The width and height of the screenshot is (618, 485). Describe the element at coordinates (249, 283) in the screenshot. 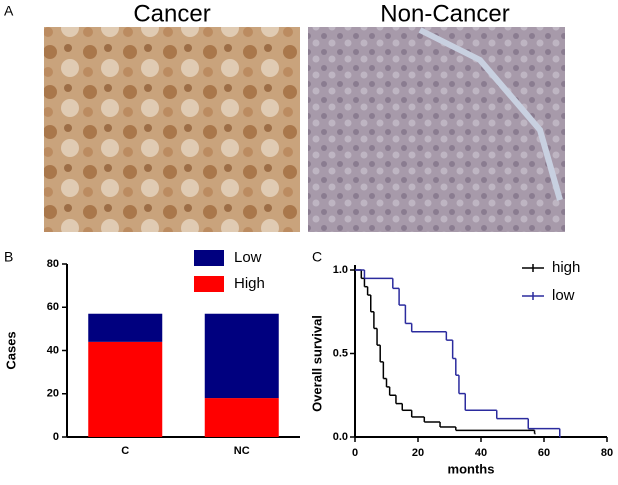

I see `legend-label: High` at that location.